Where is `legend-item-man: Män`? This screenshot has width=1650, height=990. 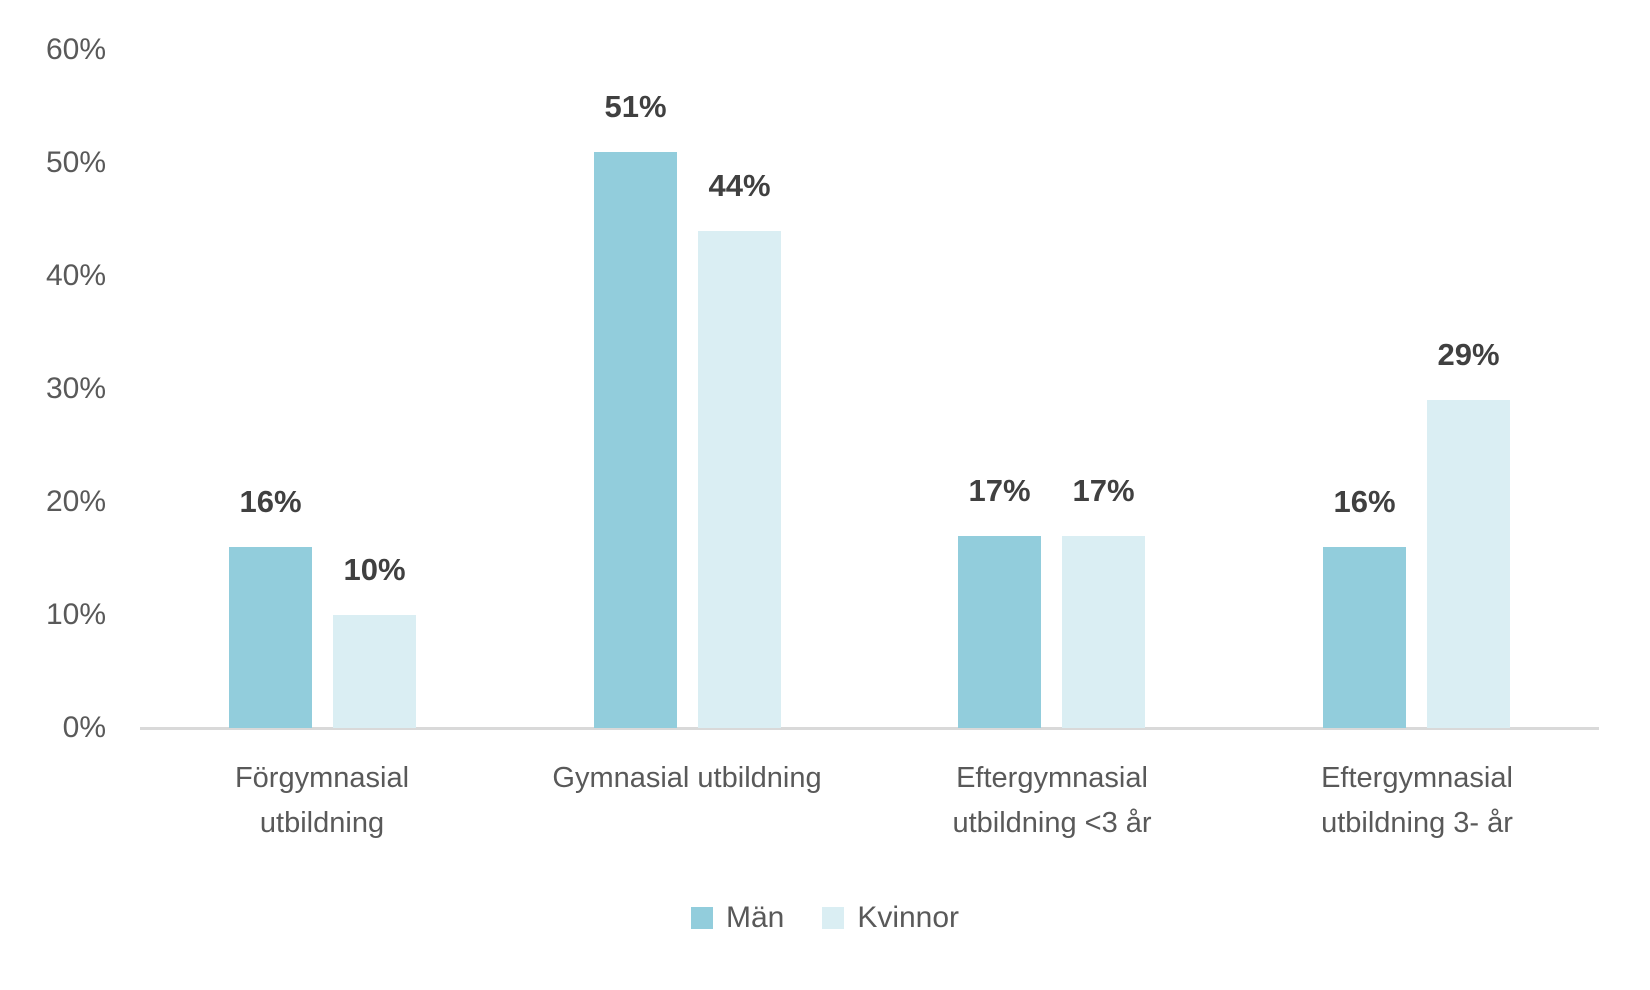
legend-item-man: Män is located at coordinates (737, 918).